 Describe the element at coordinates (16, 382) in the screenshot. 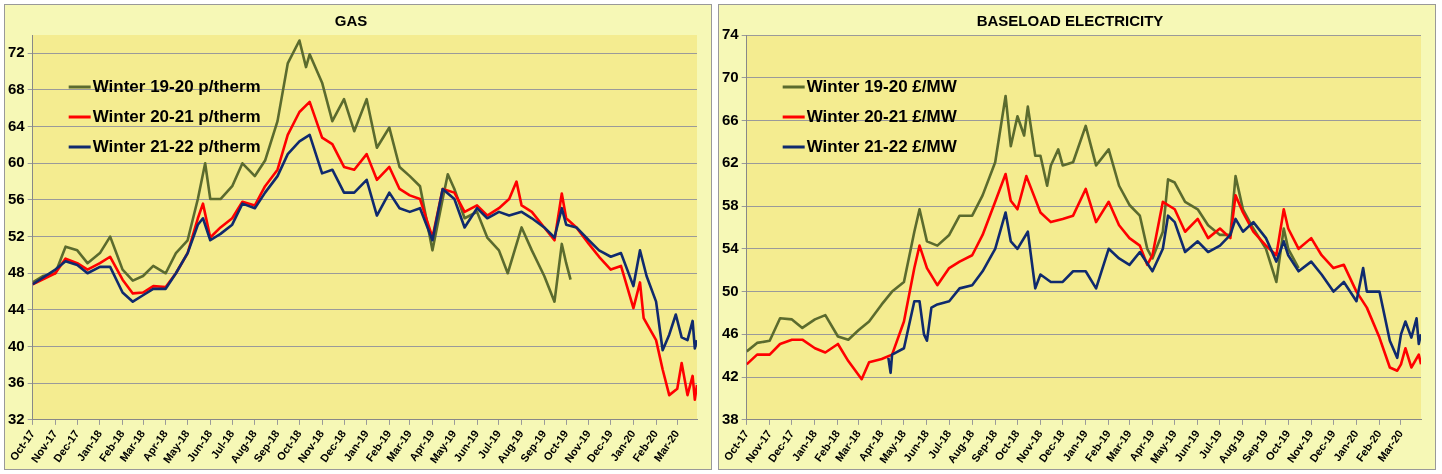

I see `y-tick-label: 36` at that location.